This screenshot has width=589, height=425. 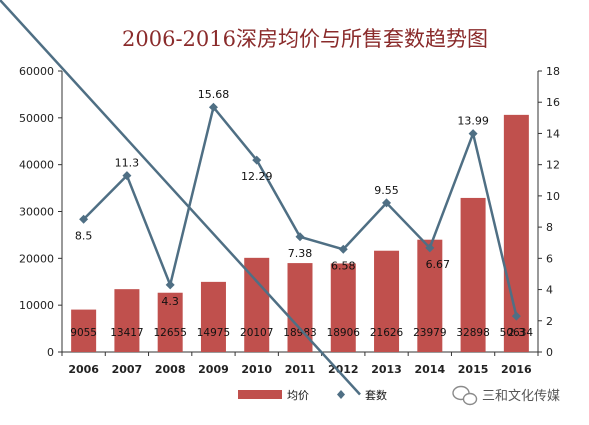 I want to click on y-right-tick-label: 8, so click(x=549, y=227).